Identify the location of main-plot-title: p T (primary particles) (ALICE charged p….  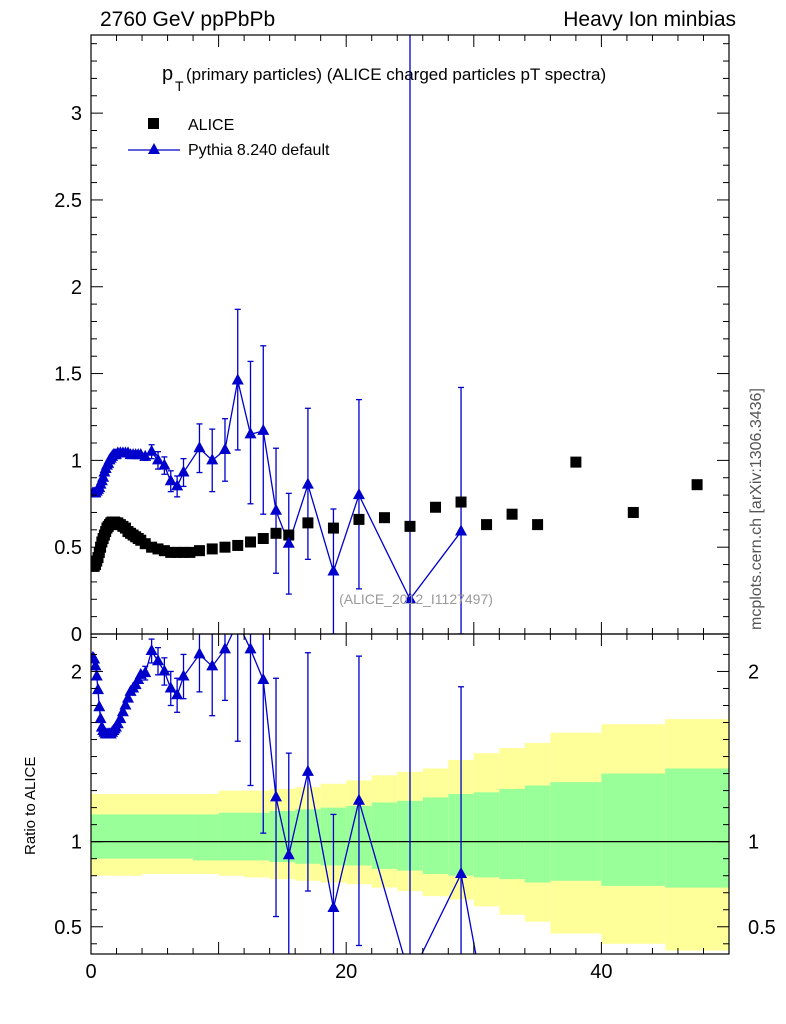
(384, 78).